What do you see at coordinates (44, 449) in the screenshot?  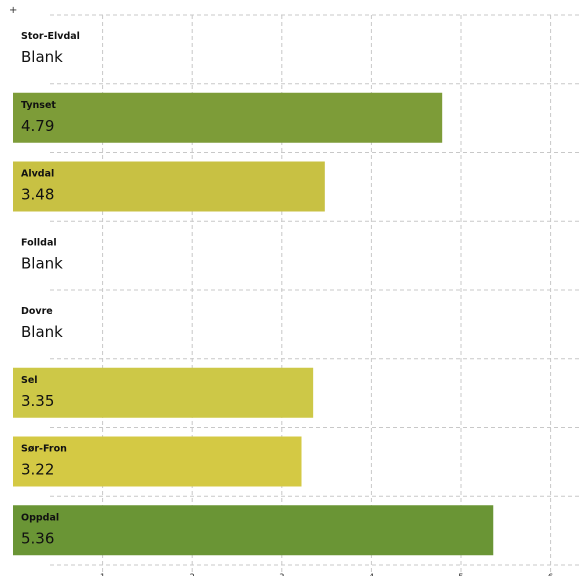 I see `category-label: Sør-Fron` at bounding box center [44, 449].